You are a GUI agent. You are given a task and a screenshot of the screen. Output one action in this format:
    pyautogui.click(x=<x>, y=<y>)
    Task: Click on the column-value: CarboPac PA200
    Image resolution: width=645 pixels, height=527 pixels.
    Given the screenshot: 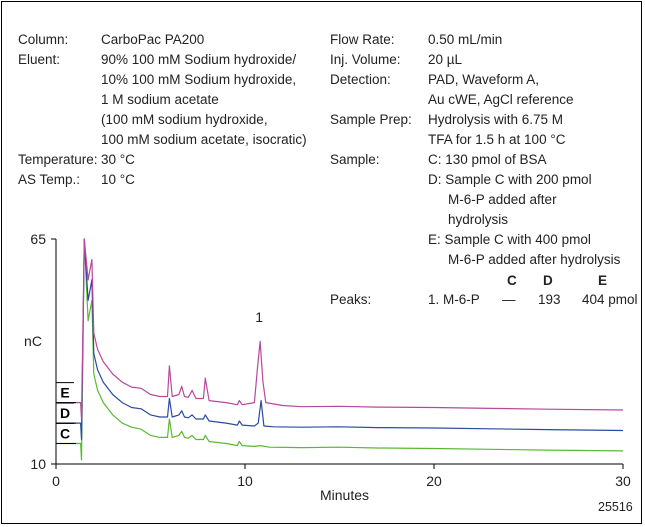 What is the action you would take?
    pyautogui.click(x=153, y=39)
    